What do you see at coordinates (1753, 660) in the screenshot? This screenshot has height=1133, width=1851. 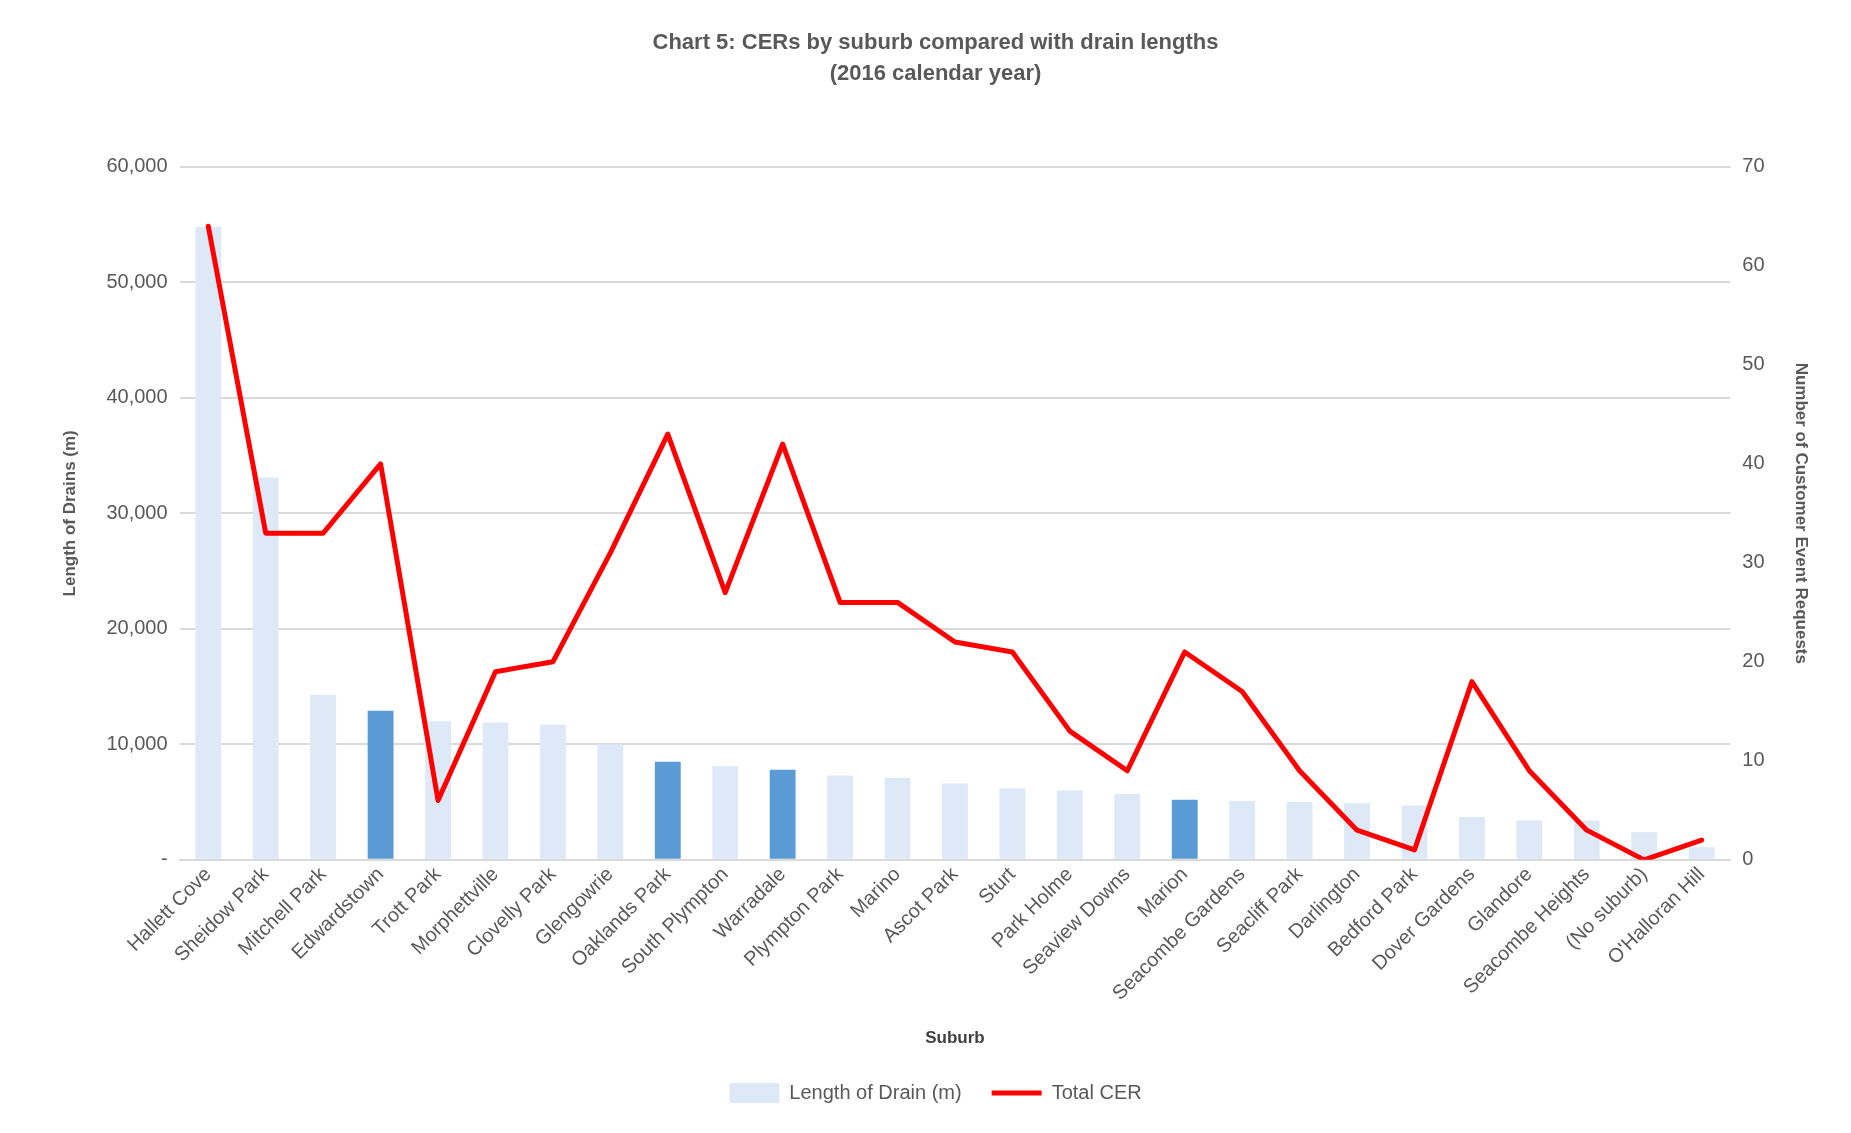 I see `y2-tick-label: 20` at bounding box center [1753, 660].